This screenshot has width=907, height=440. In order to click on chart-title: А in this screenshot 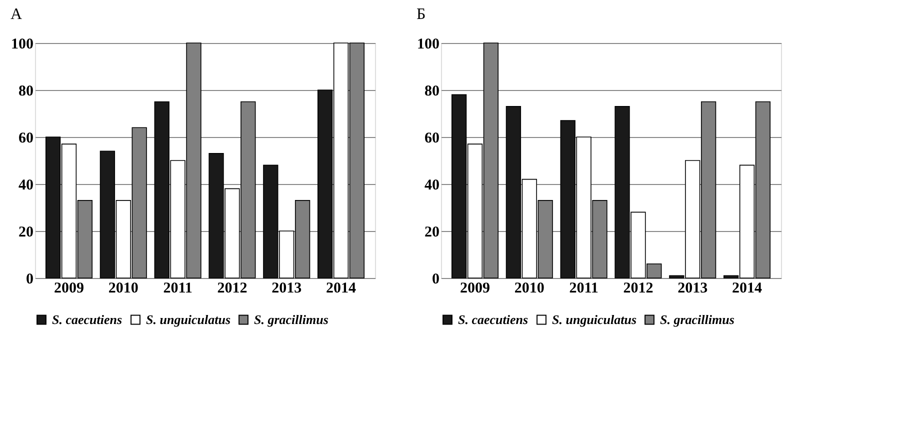, I will do `click(16, 14)`.